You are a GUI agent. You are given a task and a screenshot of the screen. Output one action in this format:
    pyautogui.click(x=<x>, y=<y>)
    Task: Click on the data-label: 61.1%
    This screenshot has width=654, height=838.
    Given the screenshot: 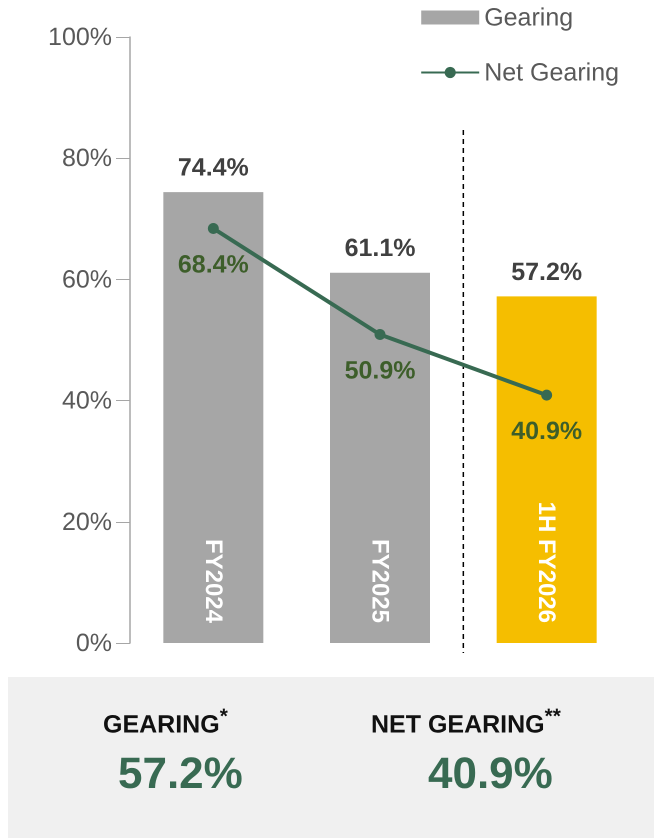 What is the action you would take?
    pyautogui.click(x=380, y=248)
    